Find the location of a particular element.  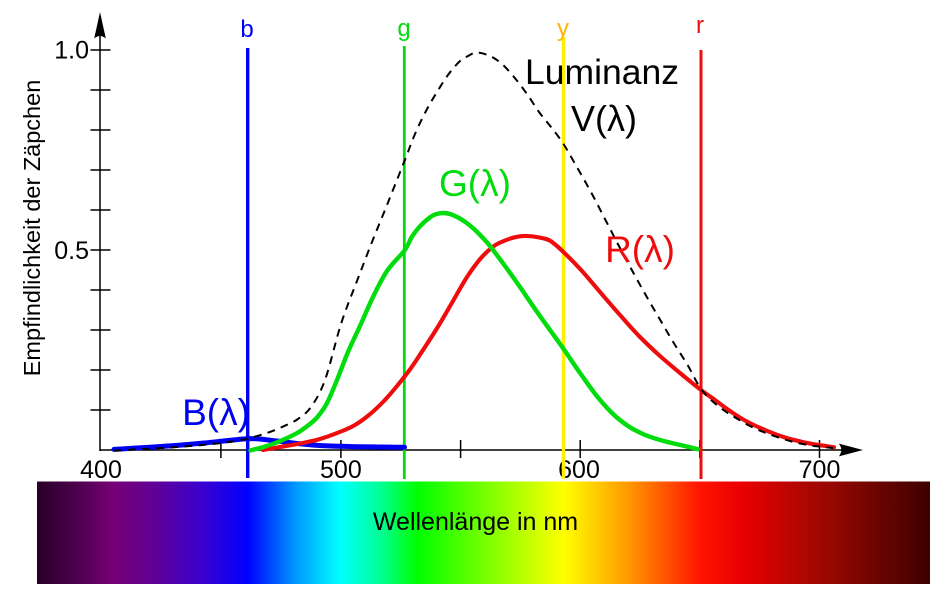

svg-text: y is located at coordinates (563, 28).